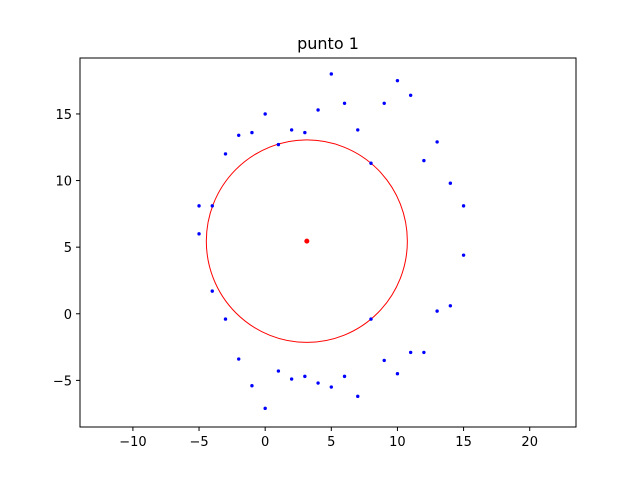  I want to click on fitted-circle, so click(306, 241).